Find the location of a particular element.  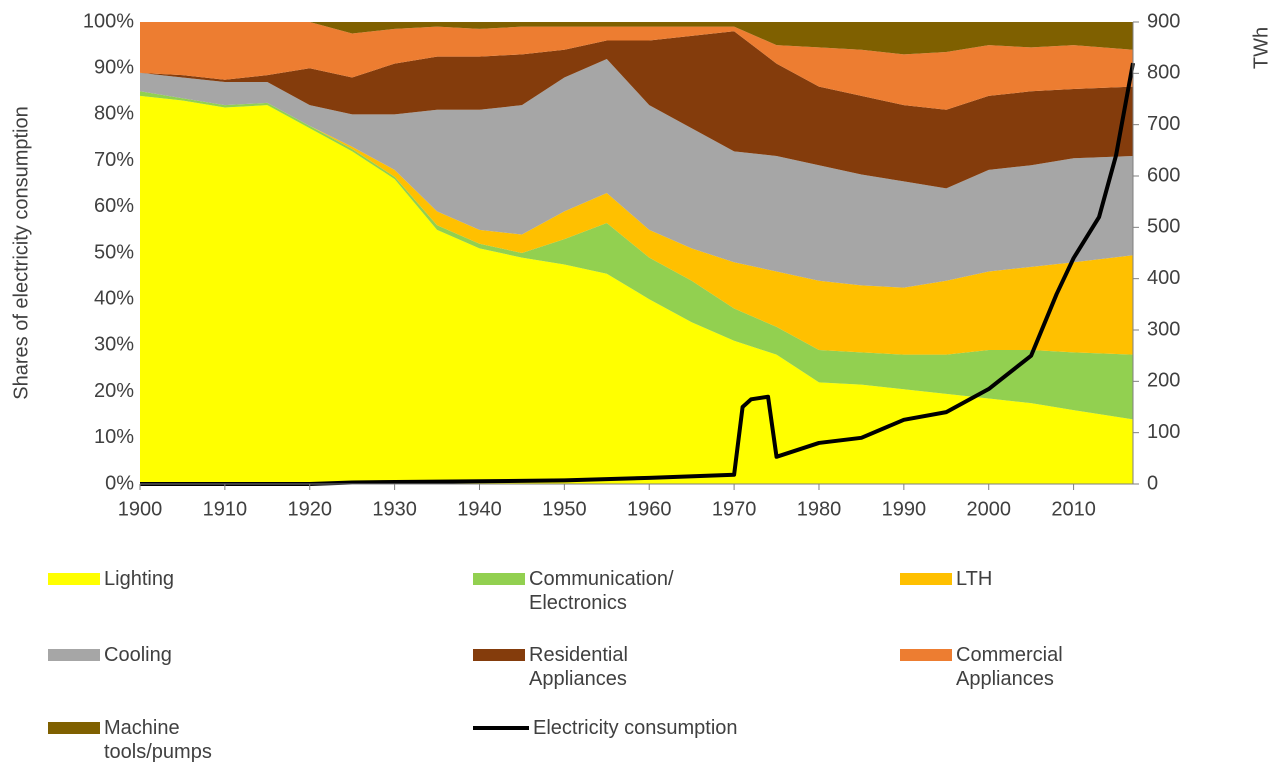

legend-label: LTH is located at coordinates (974, 579).